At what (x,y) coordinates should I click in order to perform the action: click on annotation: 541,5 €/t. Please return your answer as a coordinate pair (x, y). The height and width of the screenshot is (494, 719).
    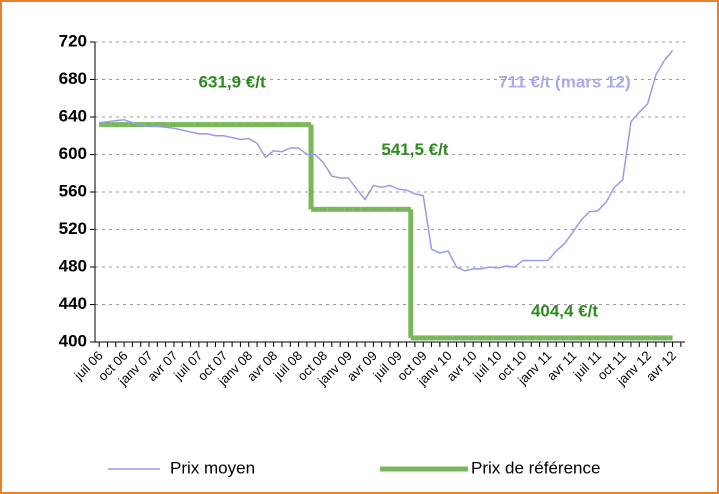
    Looking at the image, I should click on (414, 149).